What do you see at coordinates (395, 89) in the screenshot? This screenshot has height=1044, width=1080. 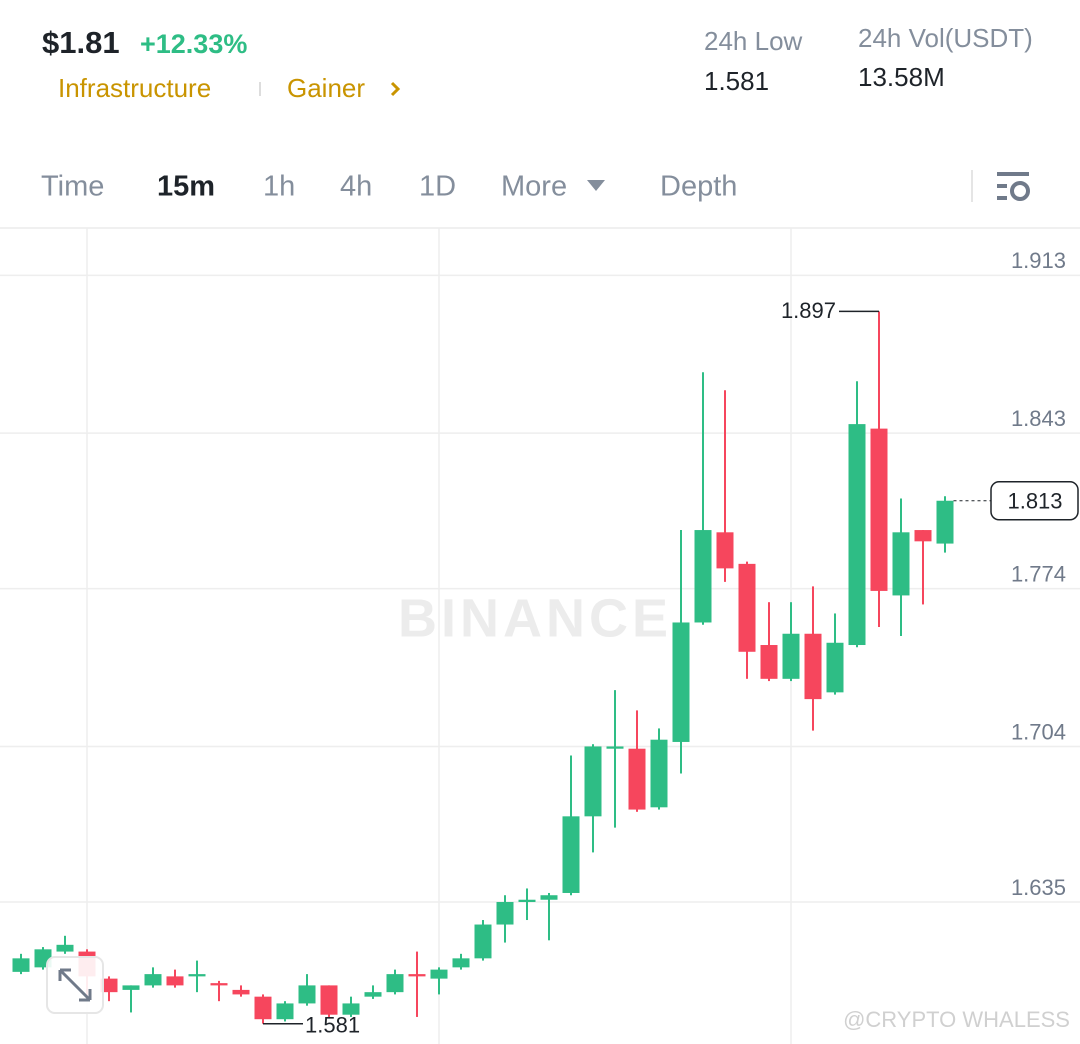 I see `chevron` at bounding box center [395, 89].